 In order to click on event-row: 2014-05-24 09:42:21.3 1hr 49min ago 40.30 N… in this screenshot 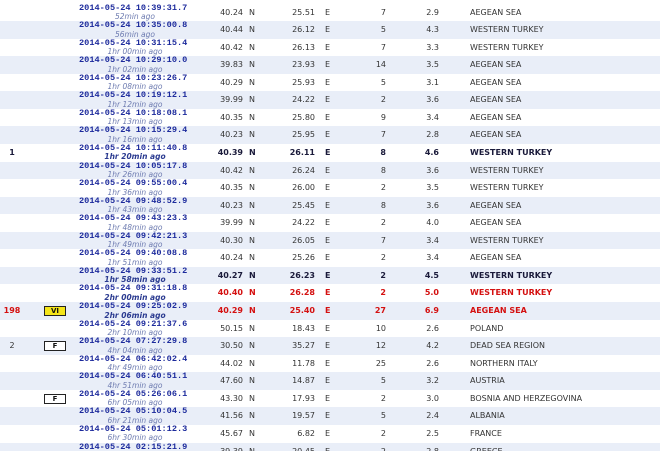, I will do `click(330, 240)`.